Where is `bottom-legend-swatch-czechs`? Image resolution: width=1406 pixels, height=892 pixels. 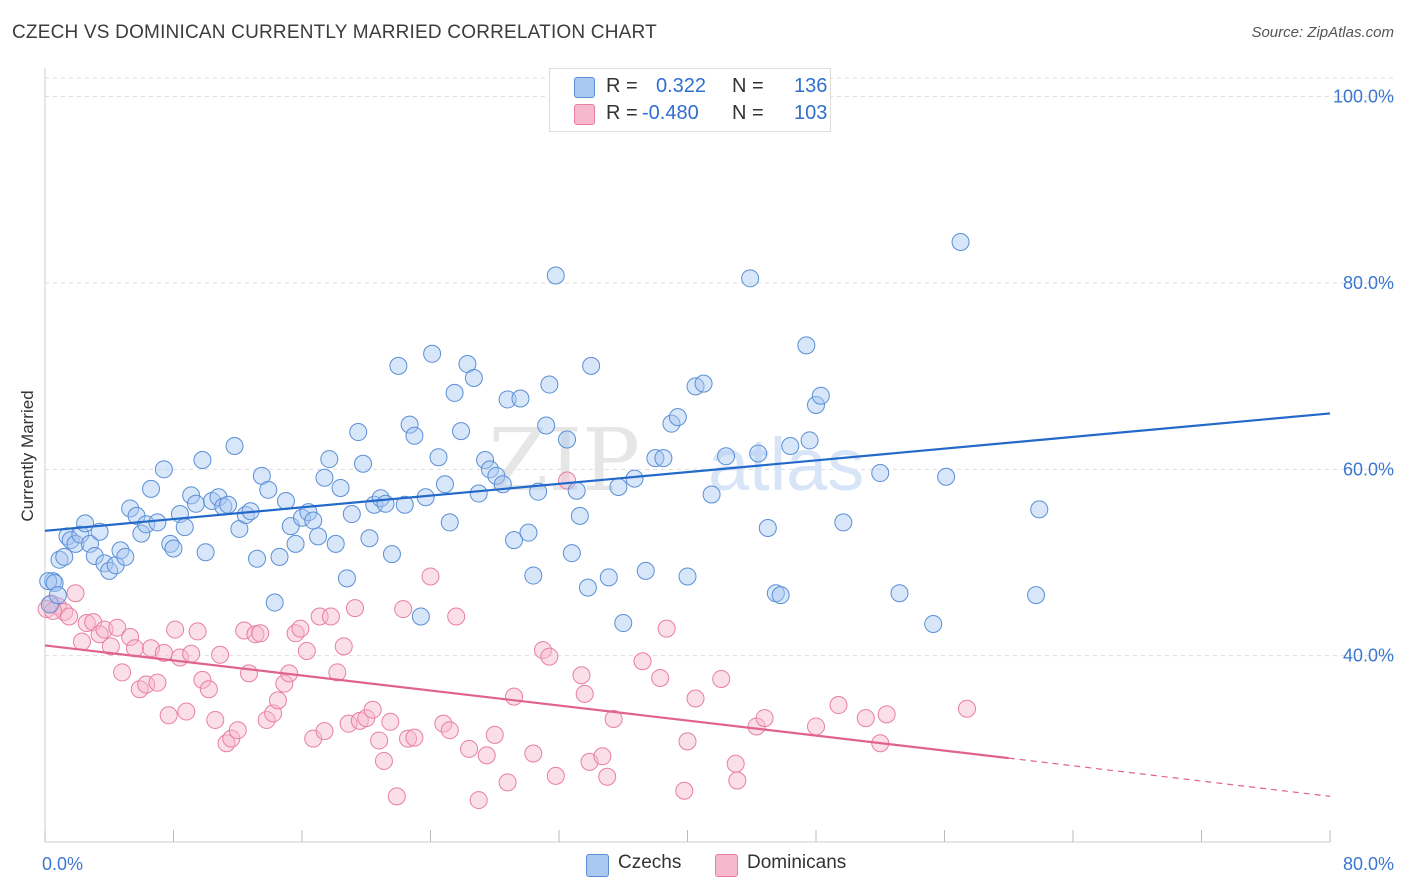 bottom-legend-swatch-czechs is located at coordinates (597, 865).